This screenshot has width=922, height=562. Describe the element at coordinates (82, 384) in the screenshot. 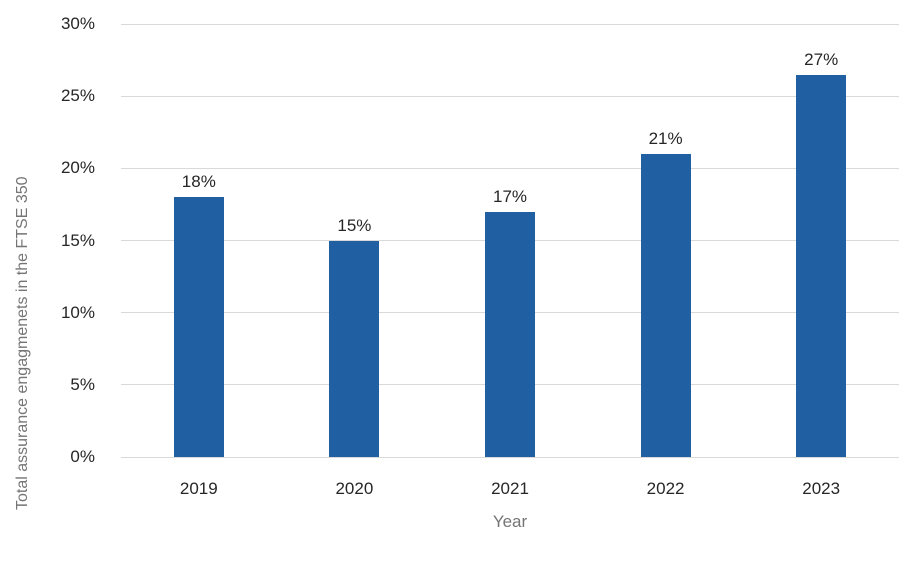

I see `y-tick-label: 5%` at that location.